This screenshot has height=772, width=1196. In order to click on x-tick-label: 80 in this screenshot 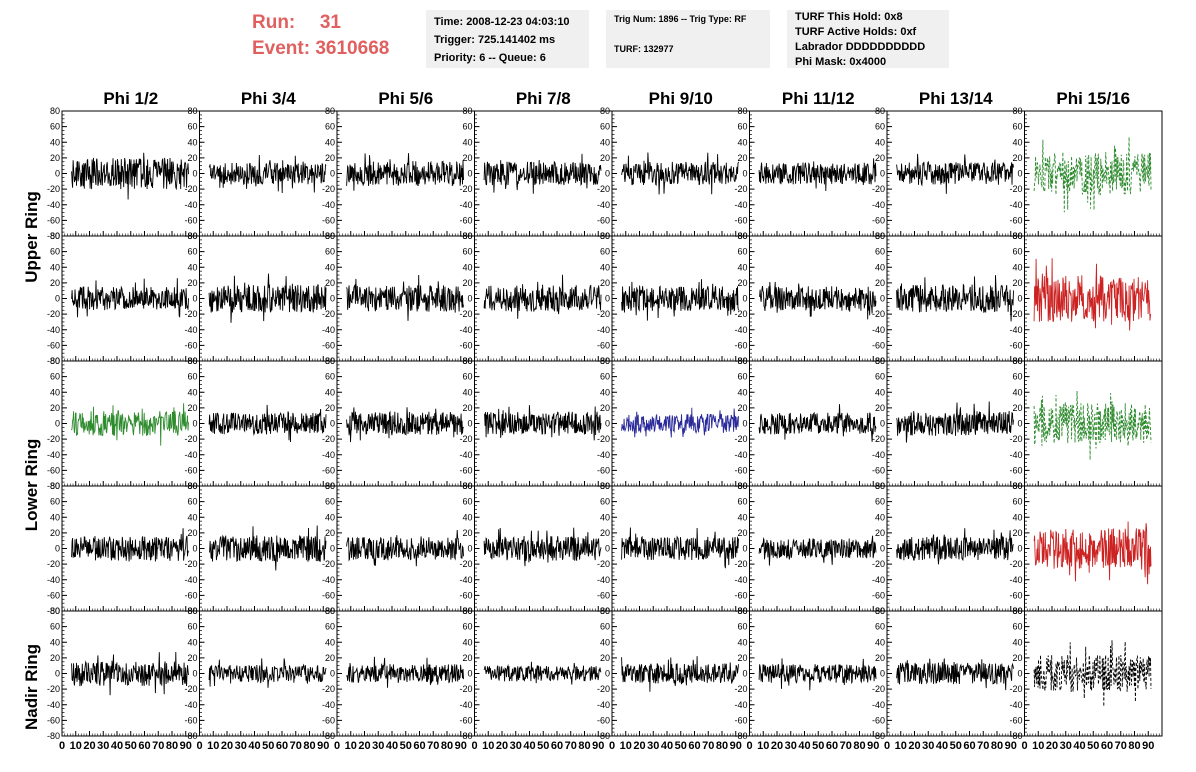, I will do `click(172, 746)`.